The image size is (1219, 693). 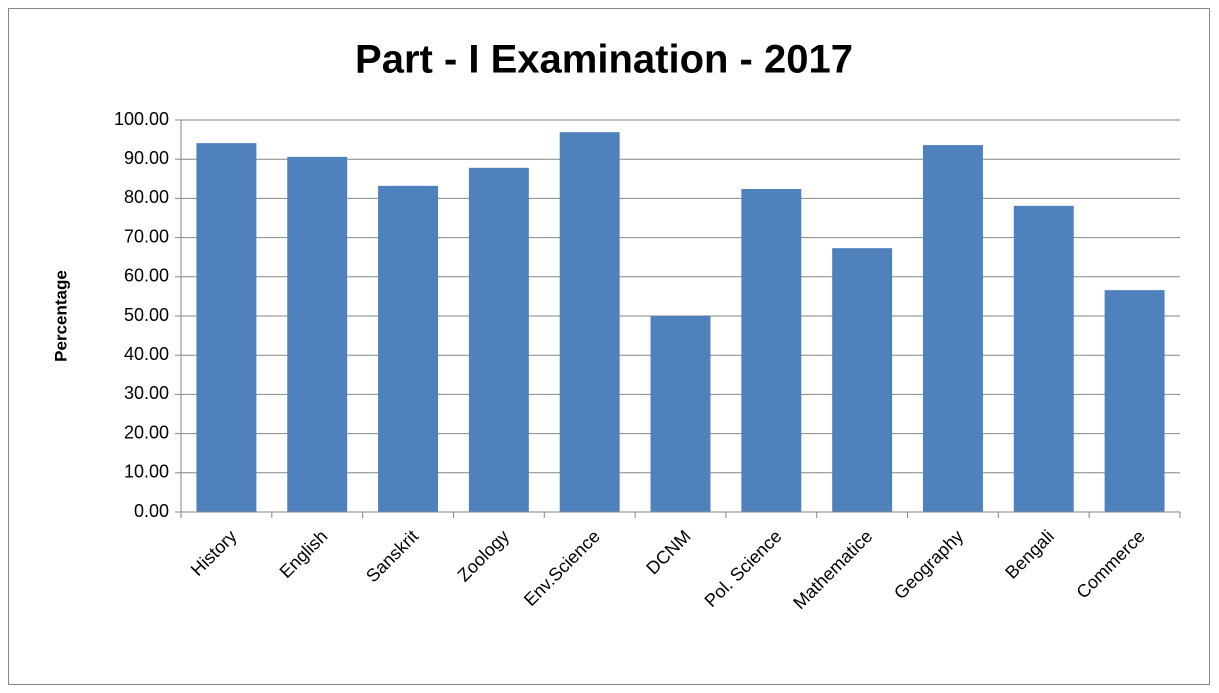 What do you see at coordinates (146, 158) in the screenshot?
I see `y-tick-label: 90.00` at bounding box center [146, 158].